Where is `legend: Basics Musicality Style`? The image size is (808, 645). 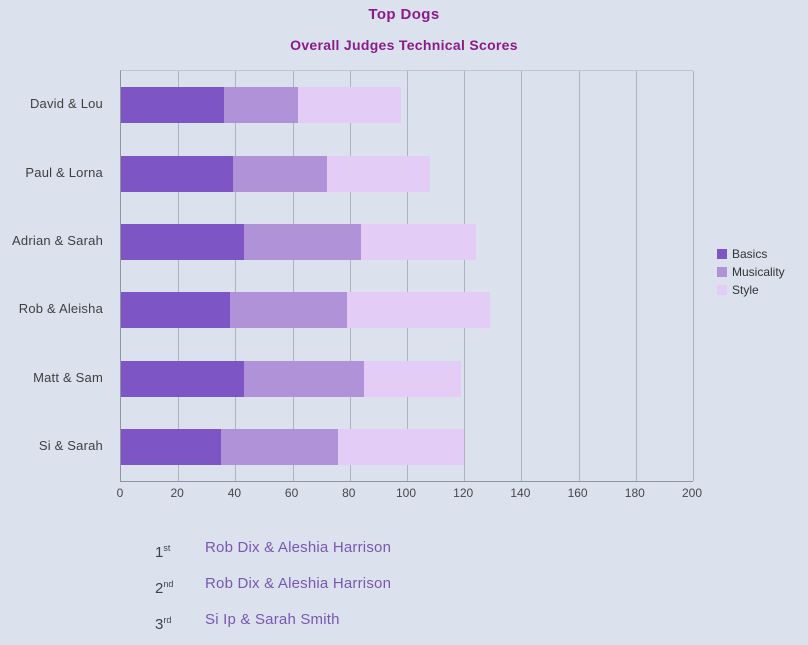 legend: Basics Musicality Style is located at coordinates (751, 272).